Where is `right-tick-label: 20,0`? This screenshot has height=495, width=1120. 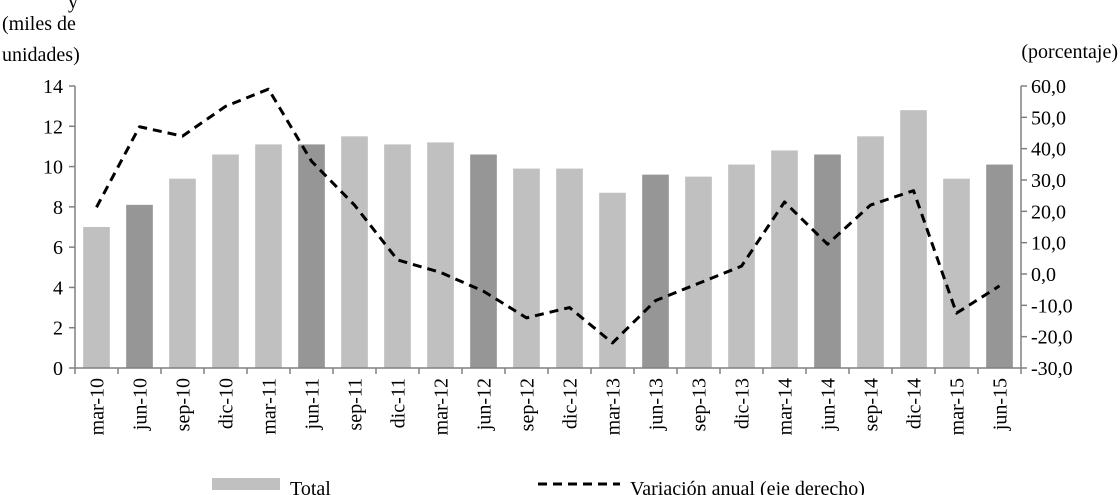 right-tick-label: 20,0 is located at coordinates (1048, 212).